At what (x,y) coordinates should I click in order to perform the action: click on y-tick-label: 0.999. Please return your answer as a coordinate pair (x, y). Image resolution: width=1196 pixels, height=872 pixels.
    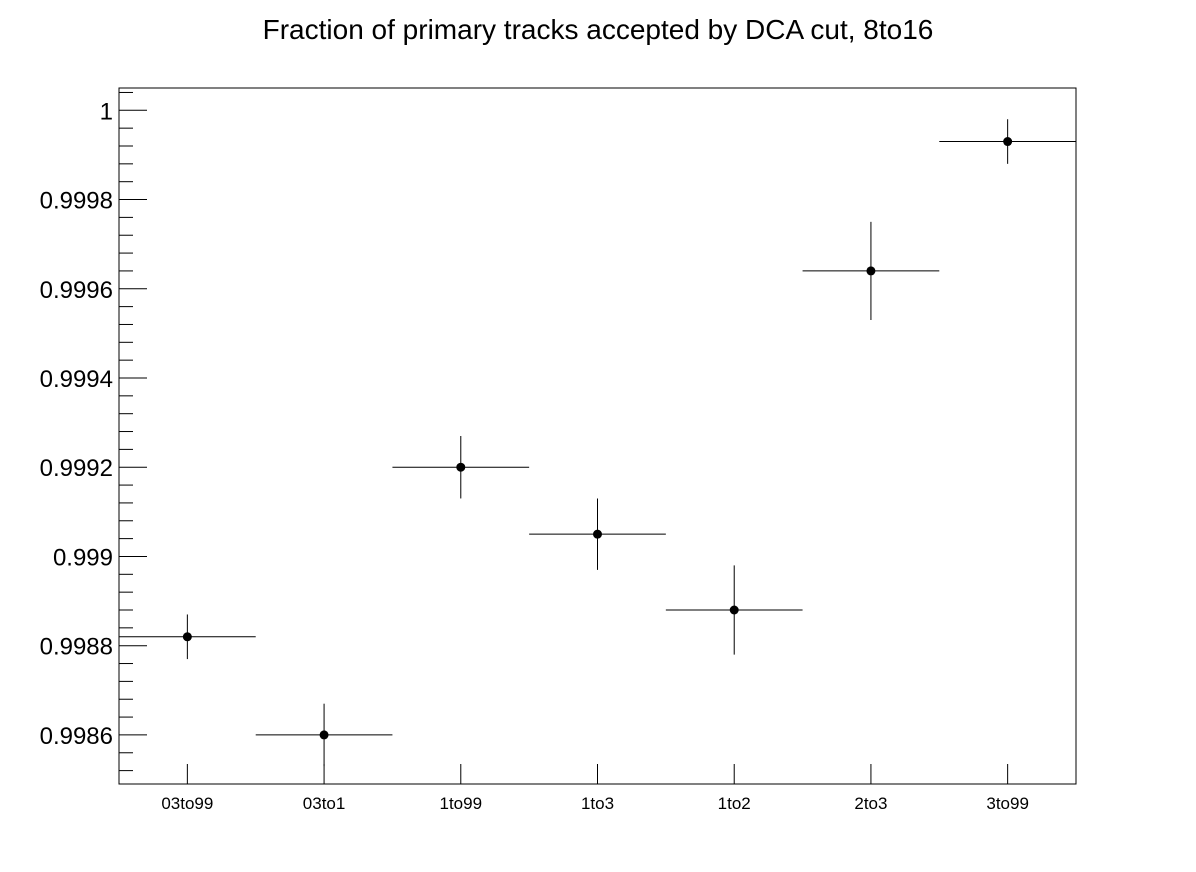
    Looking at the image, I should click on (83, 557).